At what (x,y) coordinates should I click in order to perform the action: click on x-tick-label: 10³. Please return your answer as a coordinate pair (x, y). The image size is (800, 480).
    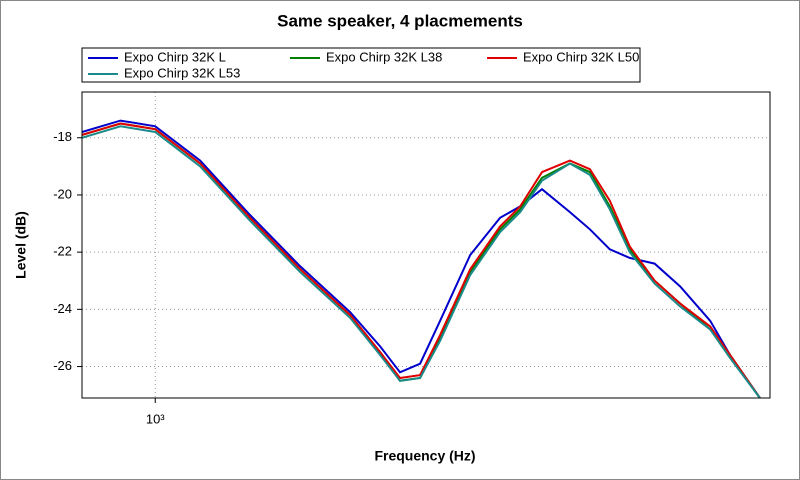
    Looking at the image, I should click on (155, 418).